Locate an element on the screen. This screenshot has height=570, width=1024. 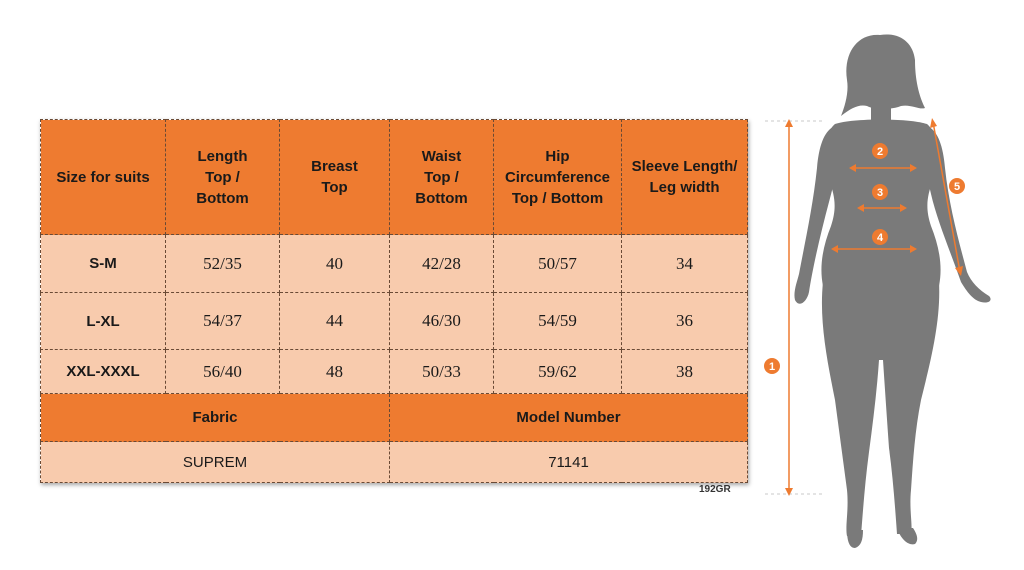
measure-marker-5: 5 is located at coordinates (957, 186).